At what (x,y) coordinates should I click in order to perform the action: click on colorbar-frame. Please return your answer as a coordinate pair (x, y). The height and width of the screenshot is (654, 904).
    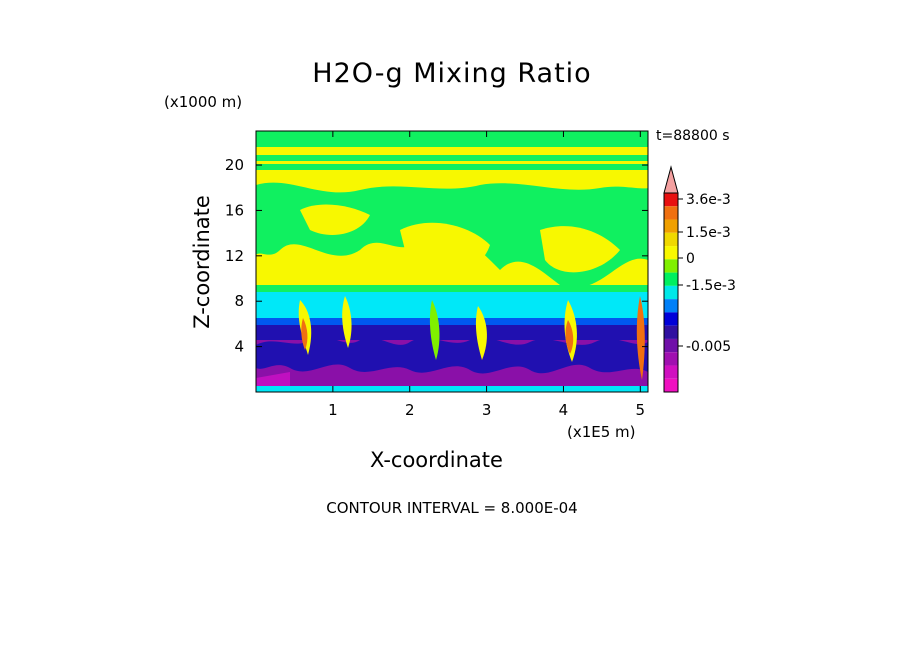
    Looking at the image, I should click on (671, 292).